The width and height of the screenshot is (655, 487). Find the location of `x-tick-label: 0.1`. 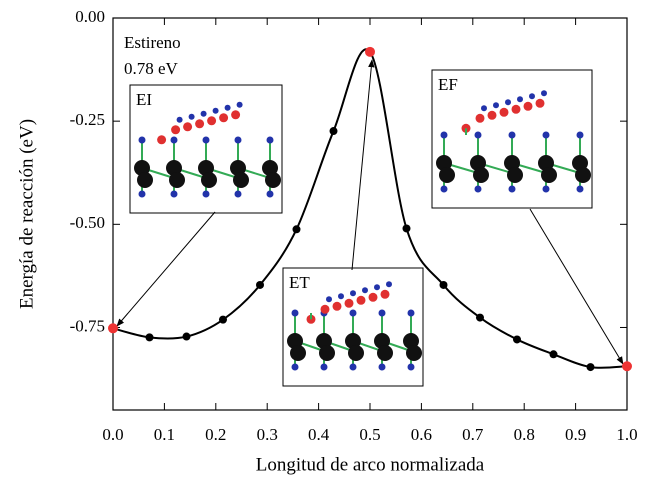

x-tick-label: 0.1 is located at coordinates (164, 434).